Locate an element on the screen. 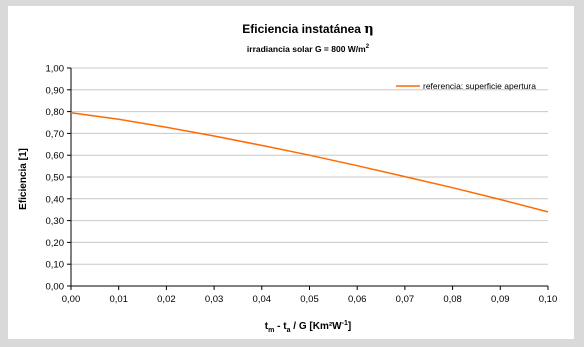 This screenshot has width=584, height=347. x-tick-label: 0,06 is located at coordinates (357, 299).